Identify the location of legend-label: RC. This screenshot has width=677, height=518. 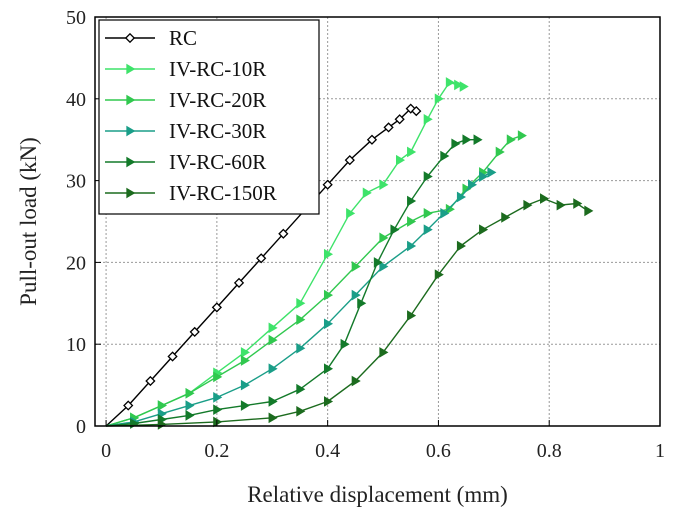
(183, 38).